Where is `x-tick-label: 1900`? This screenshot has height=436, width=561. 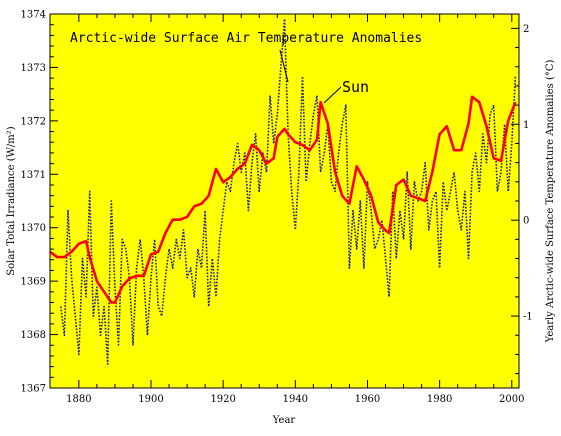
x-tick-label: 1900 is located at coordinates (150, 399).